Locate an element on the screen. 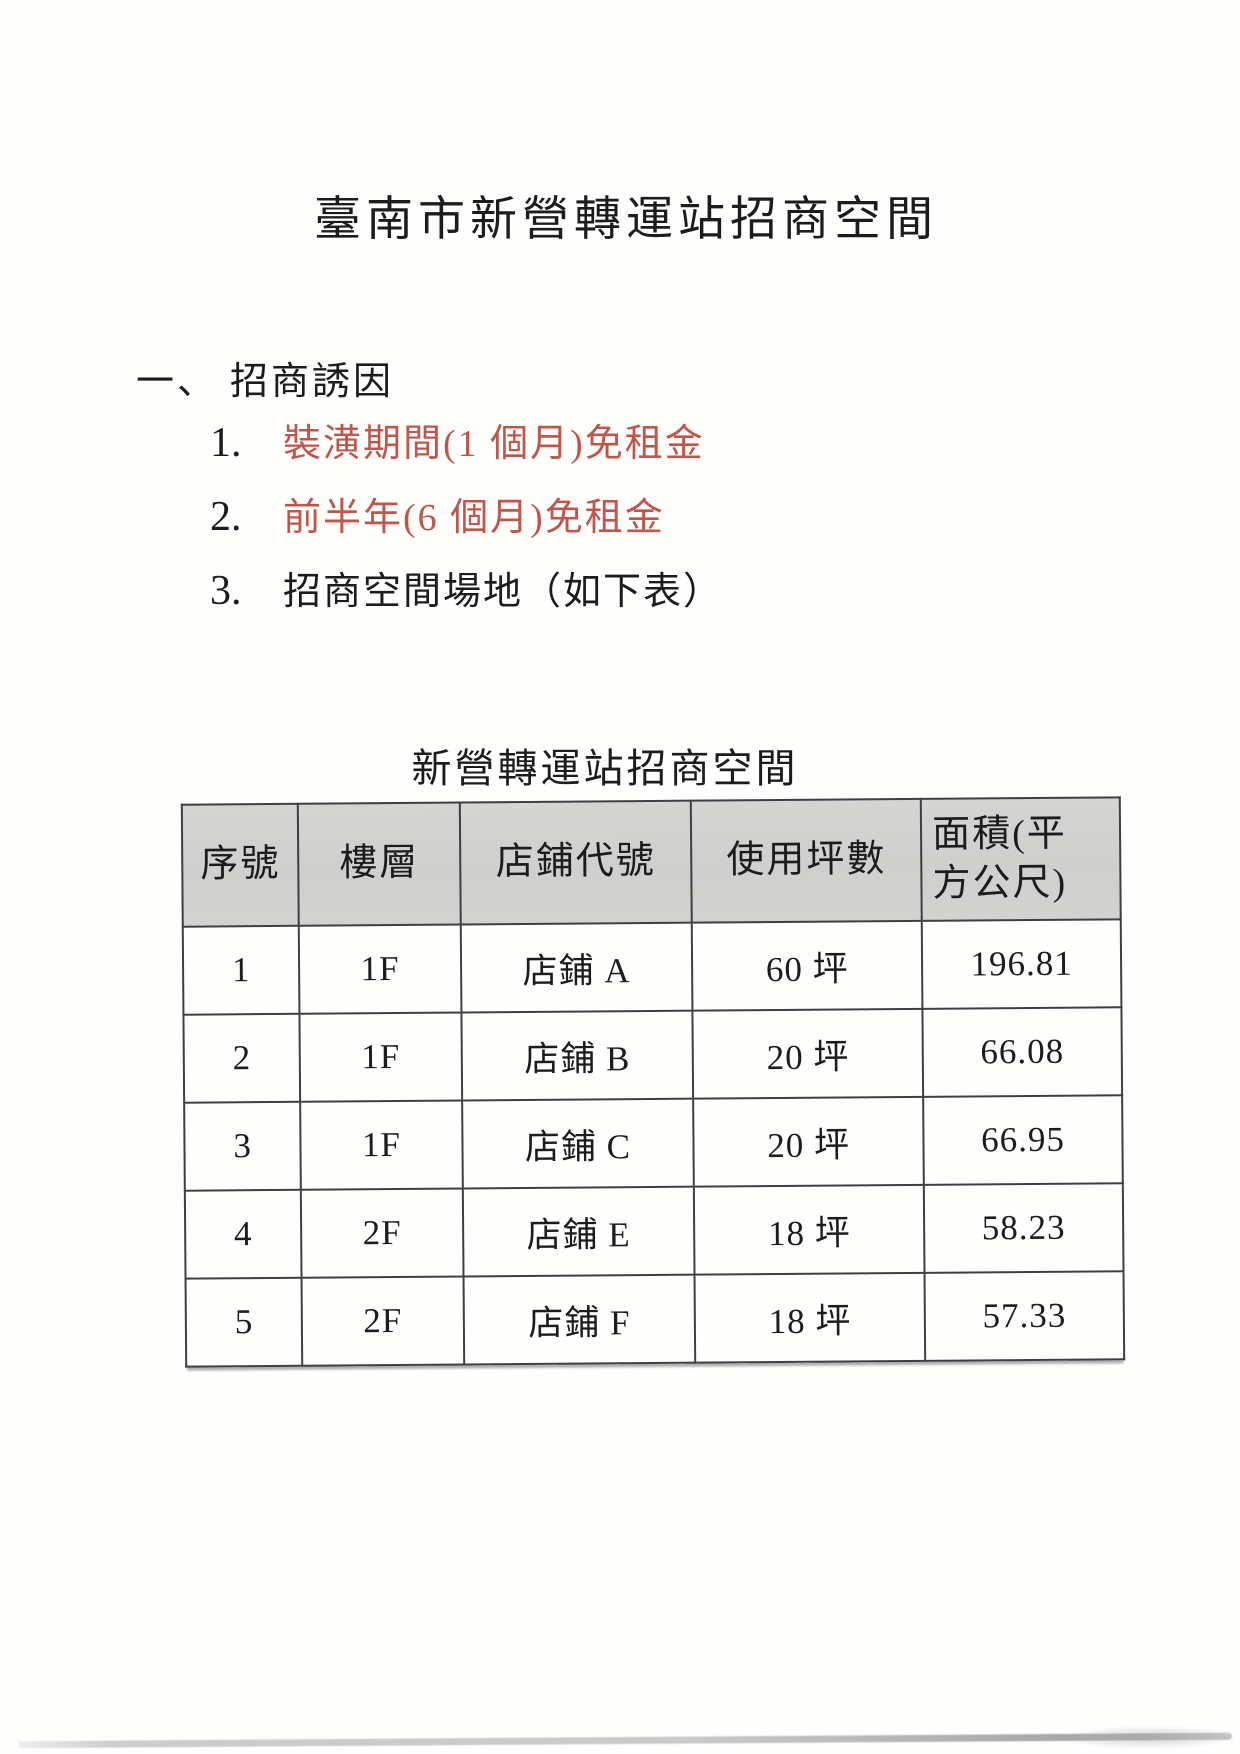  table-cell: 3 is located at coordinates (243, 1146).